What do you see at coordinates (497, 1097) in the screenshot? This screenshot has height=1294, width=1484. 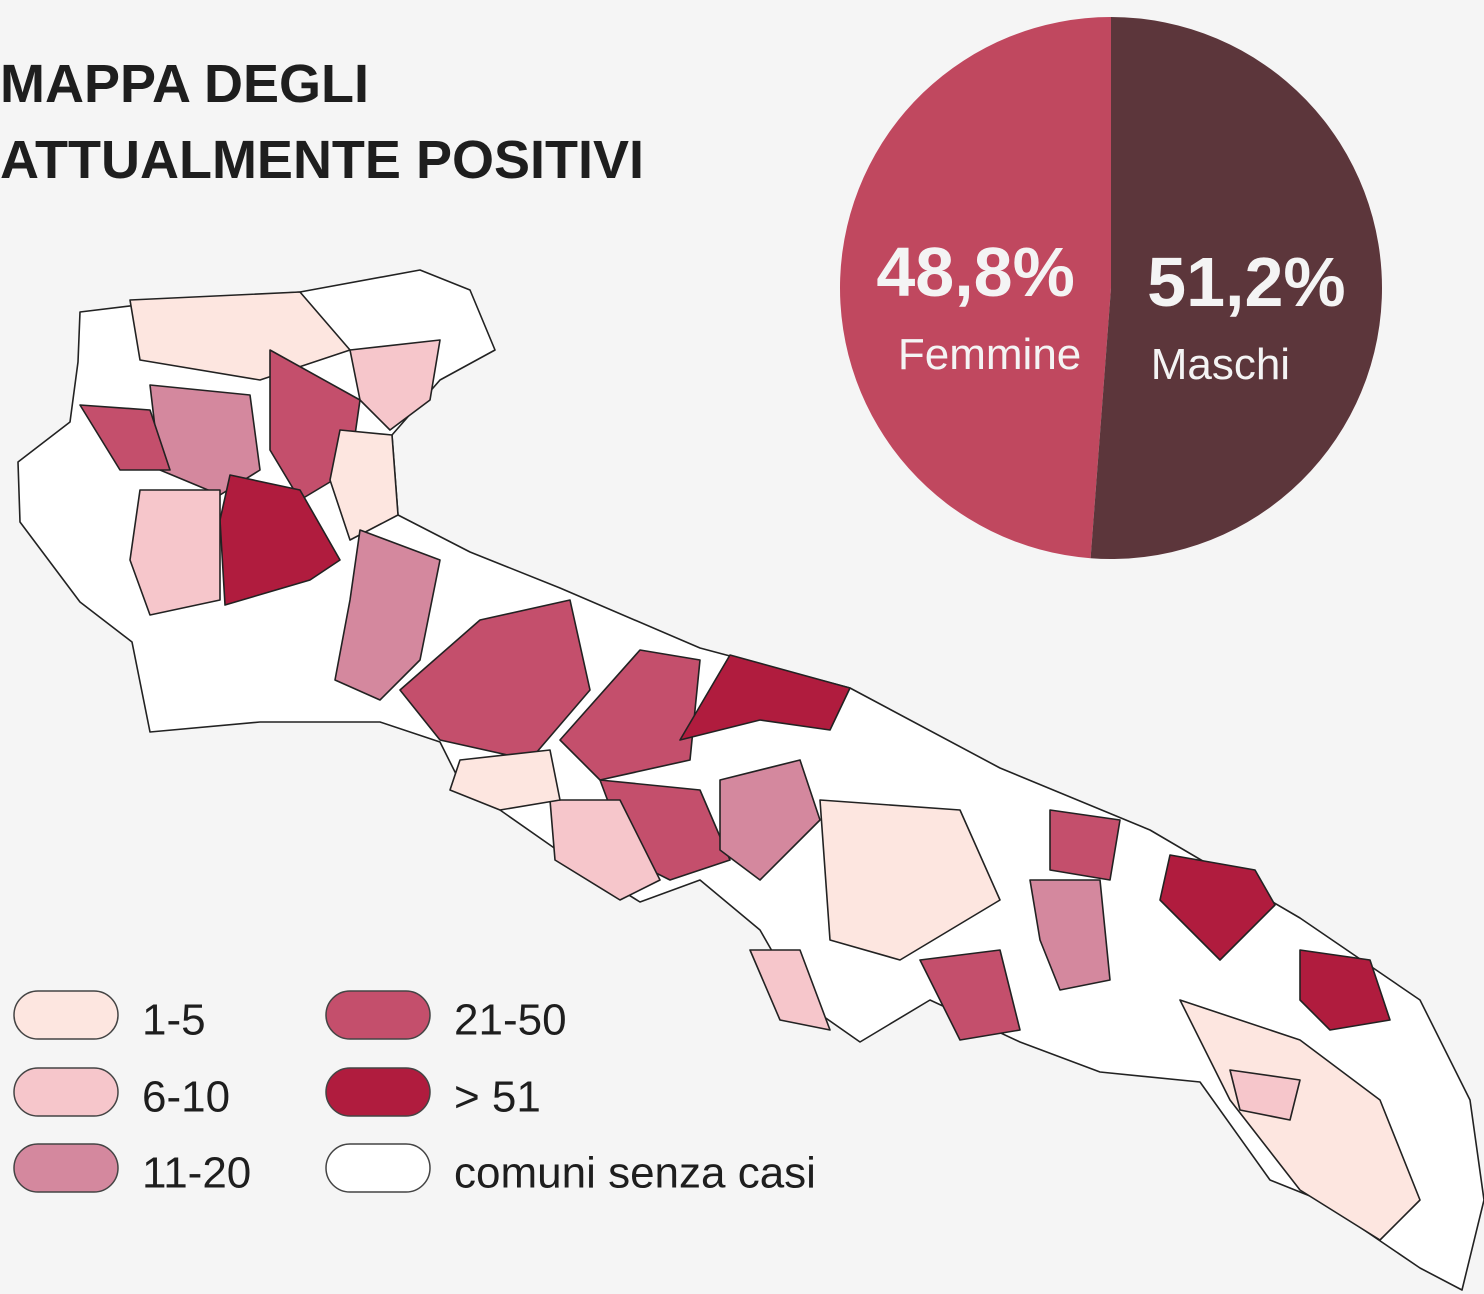 I see `legend-label: > 51` at bounding box center [497, 1097].